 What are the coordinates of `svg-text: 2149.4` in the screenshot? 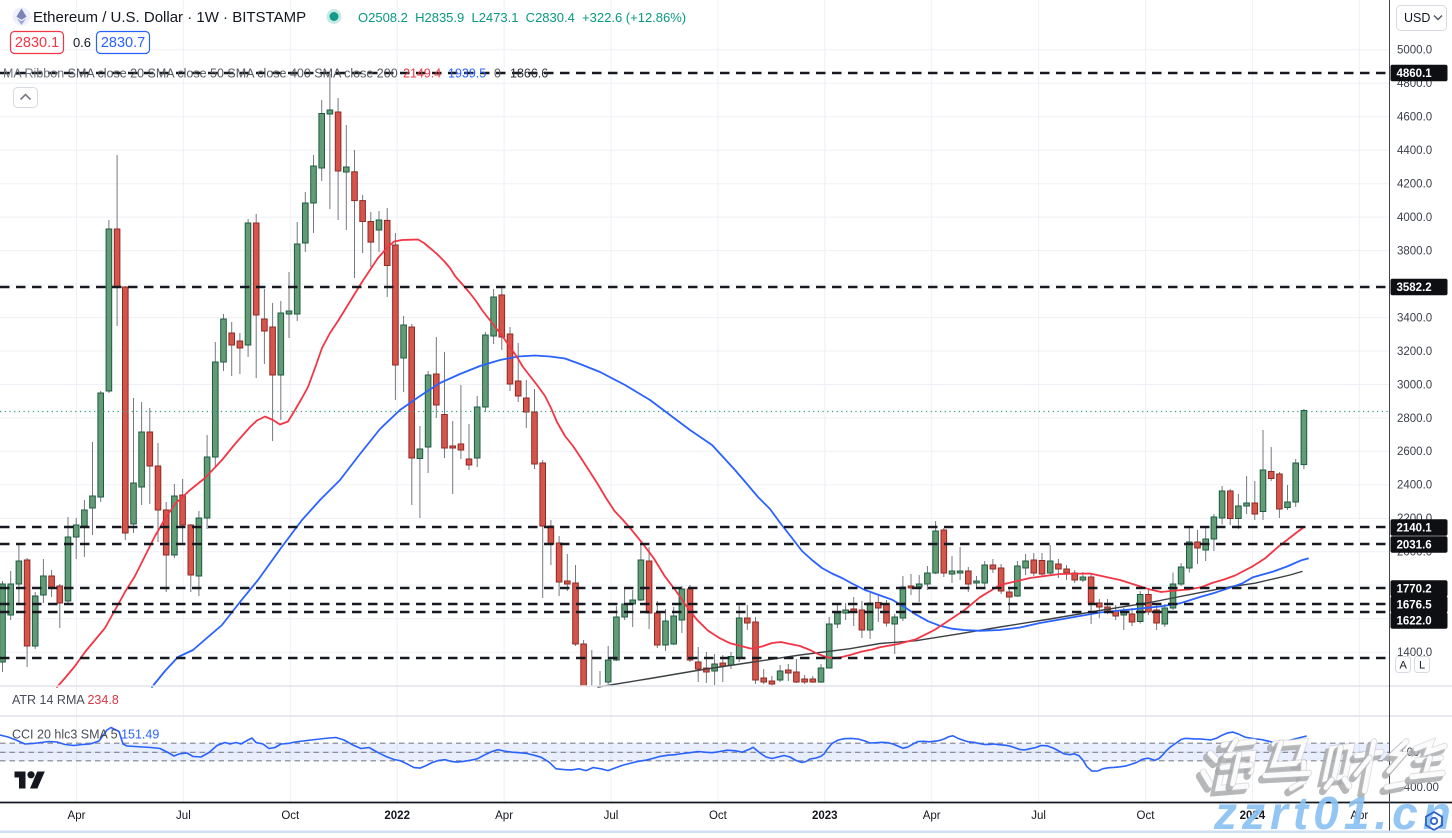 It's located at (422, 74).